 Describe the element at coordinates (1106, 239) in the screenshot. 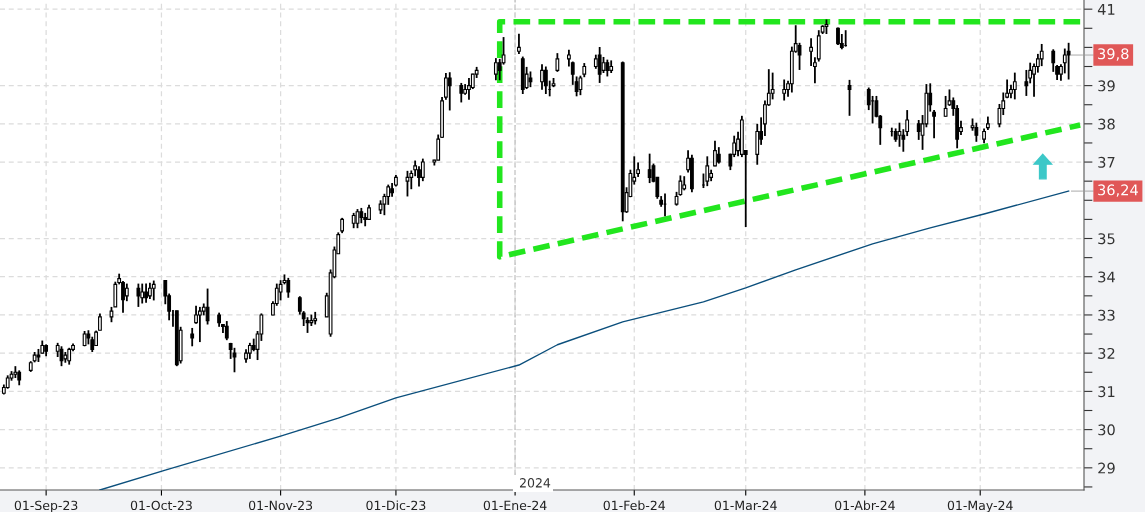

I see `y-tick-label: 35` at that location.